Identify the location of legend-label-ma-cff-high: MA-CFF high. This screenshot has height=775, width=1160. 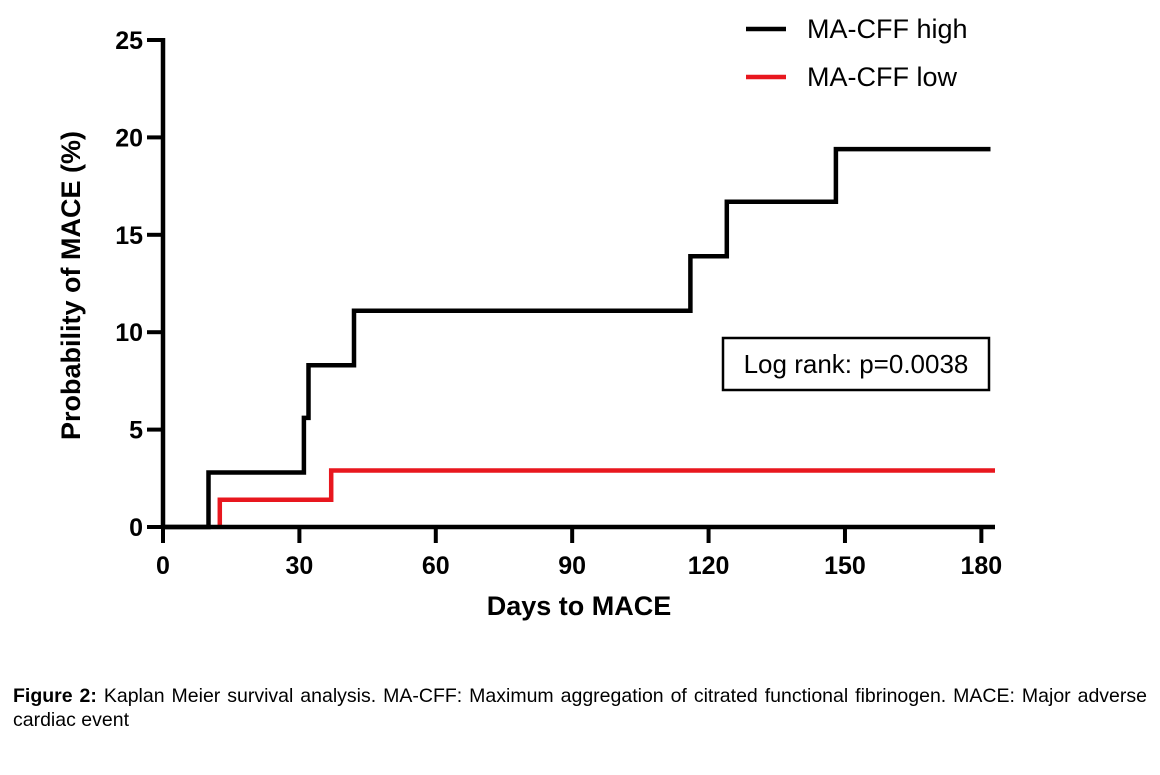
(887, 29).